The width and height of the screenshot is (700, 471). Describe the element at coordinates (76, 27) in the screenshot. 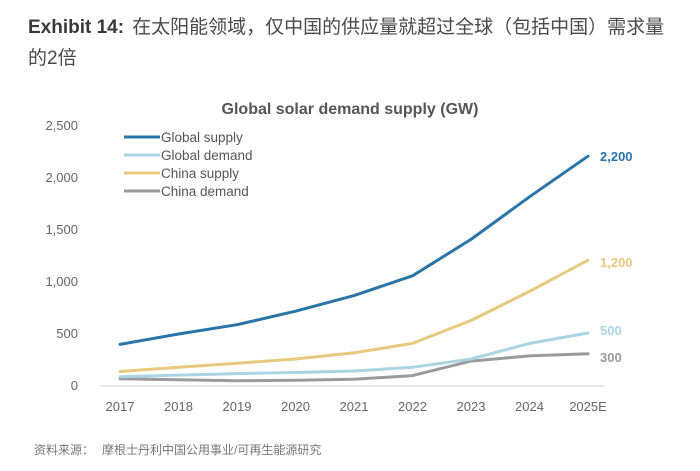

I see `exhibit-label: Exhibit 14:` at that location.